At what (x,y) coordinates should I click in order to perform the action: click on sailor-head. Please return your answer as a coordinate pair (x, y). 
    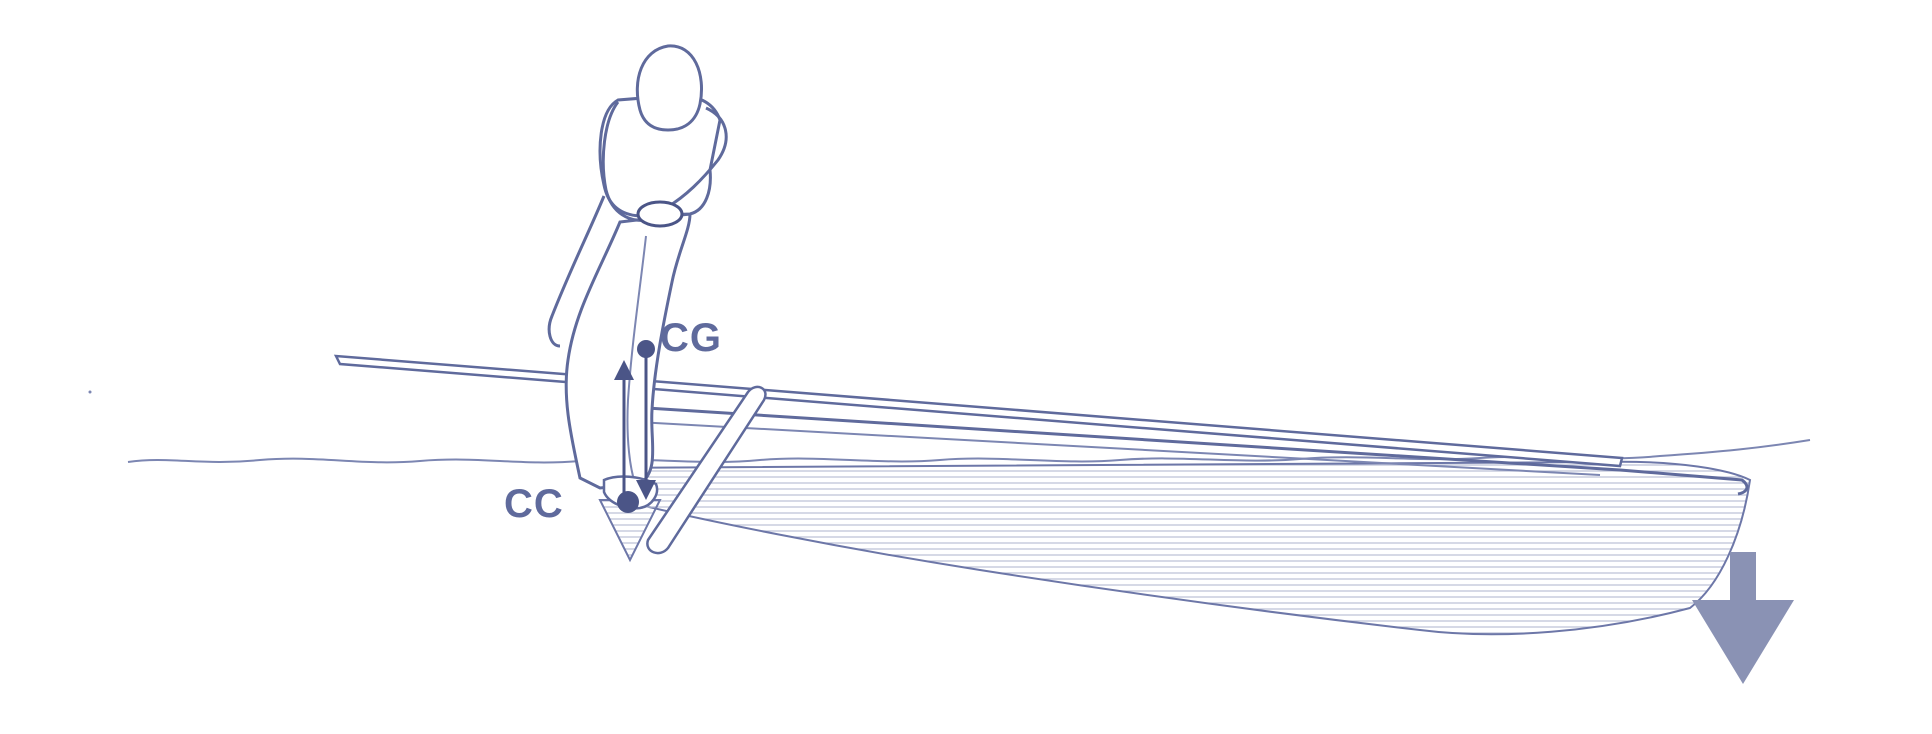
    Looking at the image, I should click on (669, 88).